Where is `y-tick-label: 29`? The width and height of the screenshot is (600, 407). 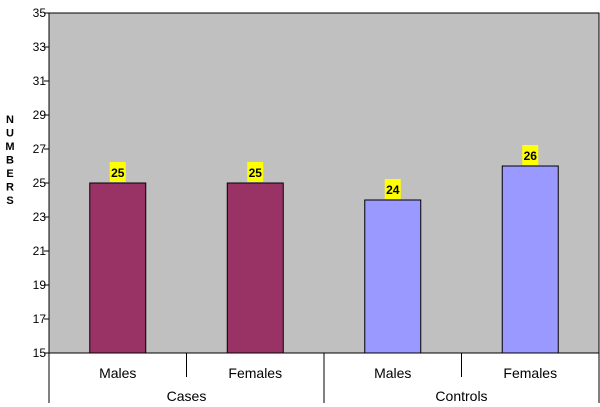
y-tick-label: 29 is located at coordinates (40, 115).